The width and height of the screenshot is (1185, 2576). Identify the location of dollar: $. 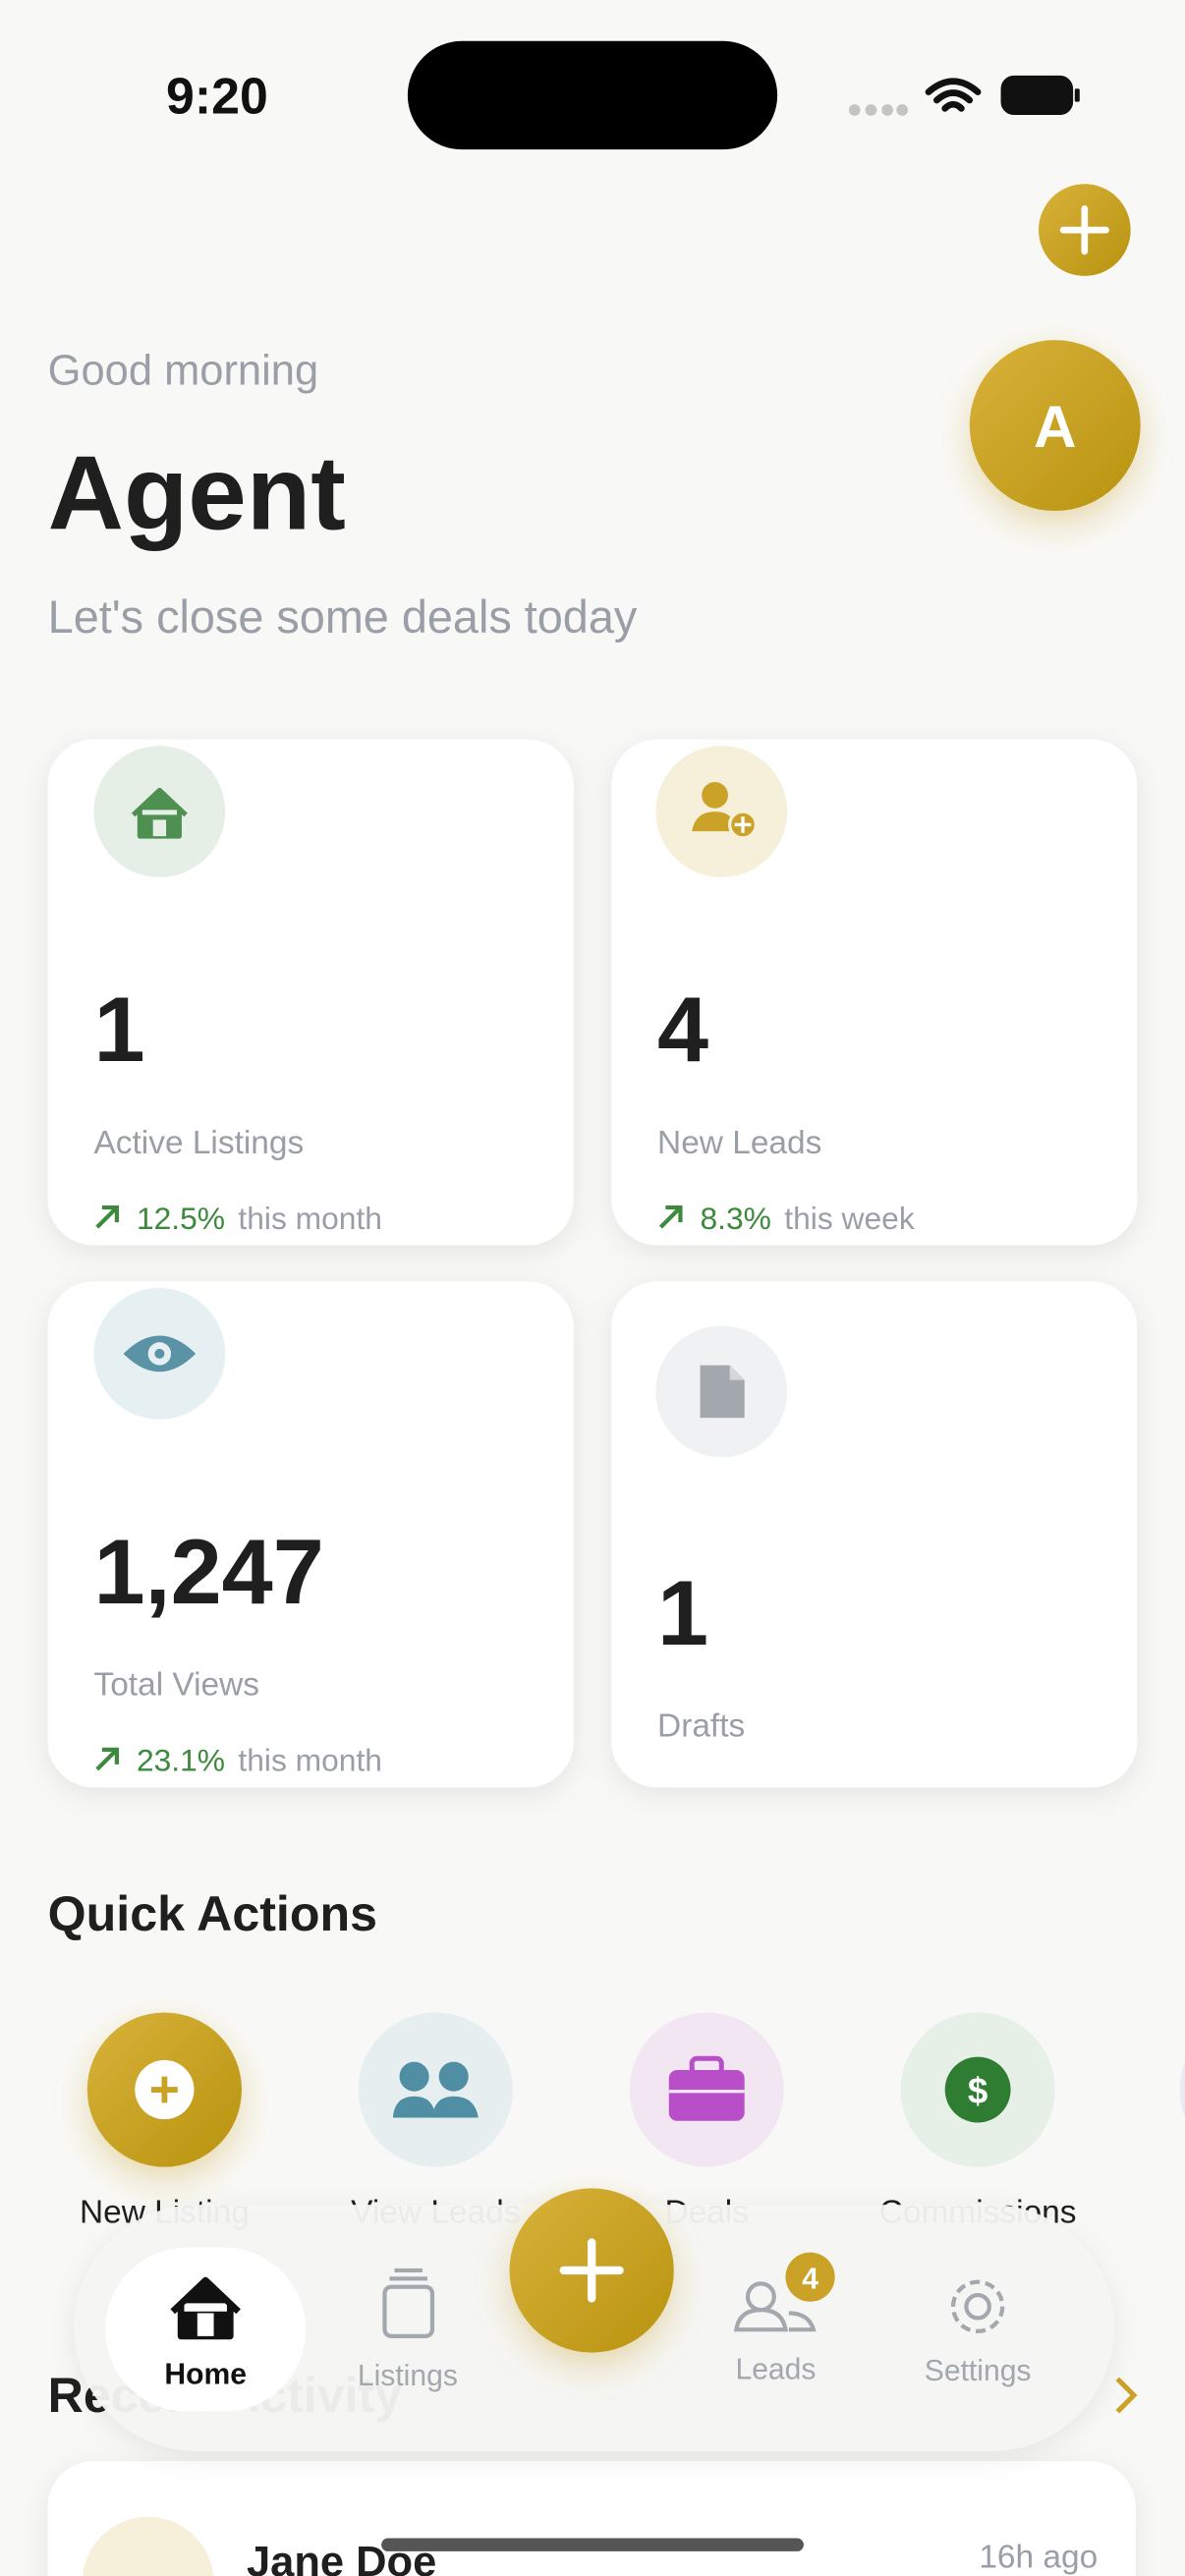
(978, 2090).